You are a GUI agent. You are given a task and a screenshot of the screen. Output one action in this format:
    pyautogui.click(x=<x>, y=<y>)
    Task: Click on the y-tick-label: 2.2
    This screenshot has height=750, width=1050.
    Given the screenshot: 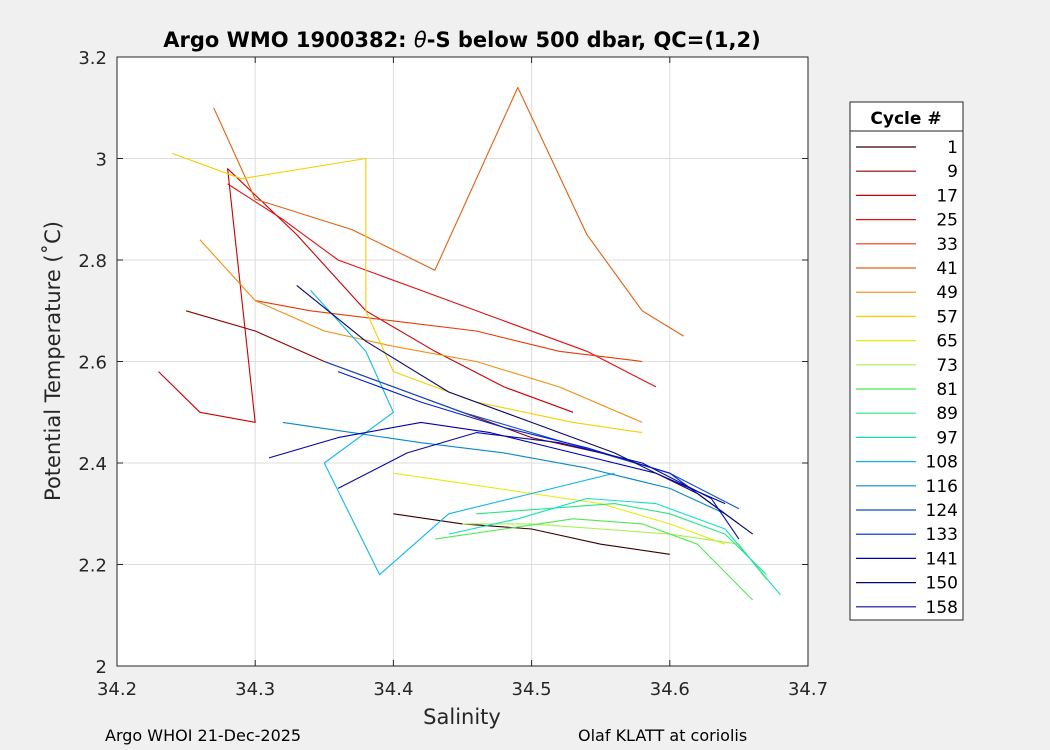 What is the action you would take?
    pyautogui.click(x=92, y=566)
    